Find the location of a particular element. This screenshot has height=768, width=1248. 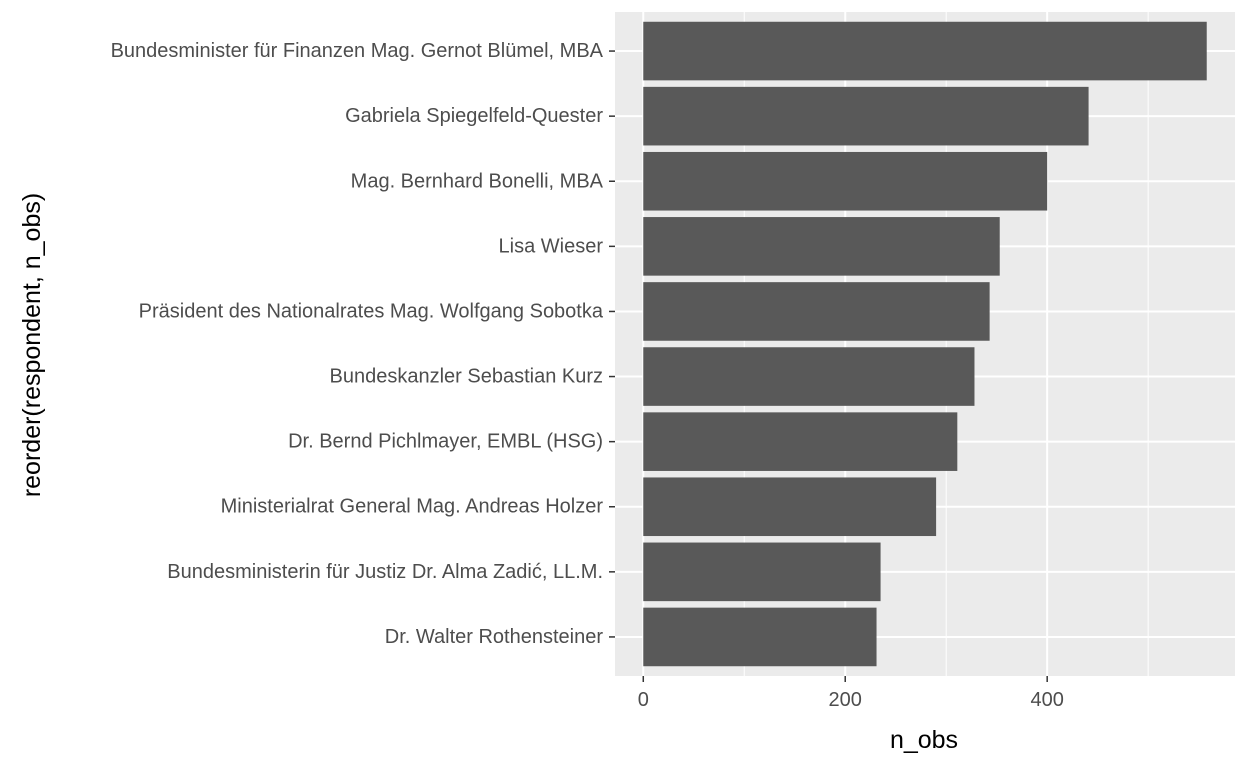

y-axis-title: reorder(respondent, n_obs) is located at coordinates (32, 345).